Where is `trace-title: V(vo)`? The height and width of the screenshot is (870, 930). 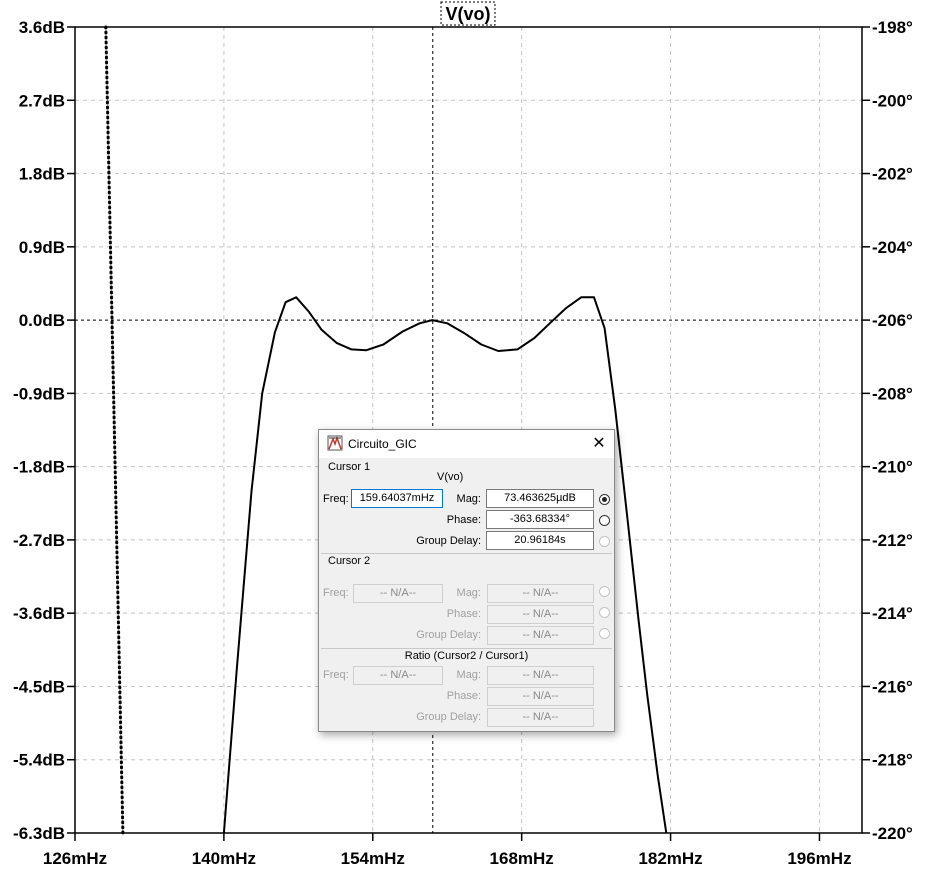
trace-title: V(vo) is located at coordinates (468, 14).